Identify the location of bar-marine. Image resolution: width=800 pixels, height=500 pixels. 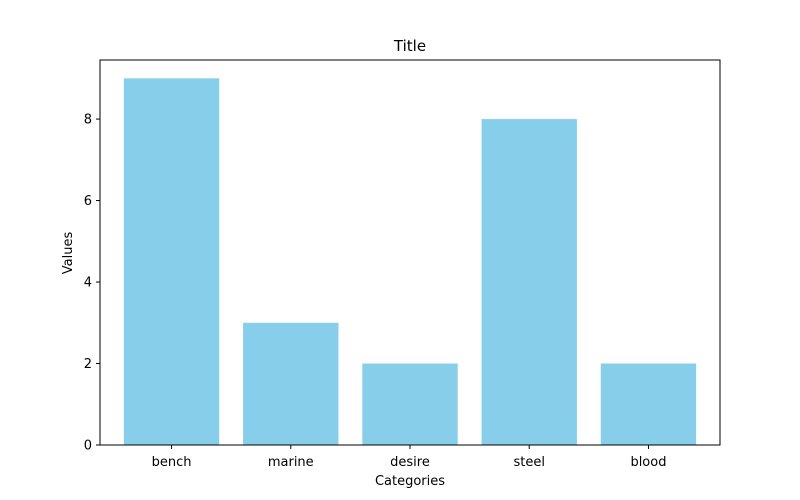
(291, 383).